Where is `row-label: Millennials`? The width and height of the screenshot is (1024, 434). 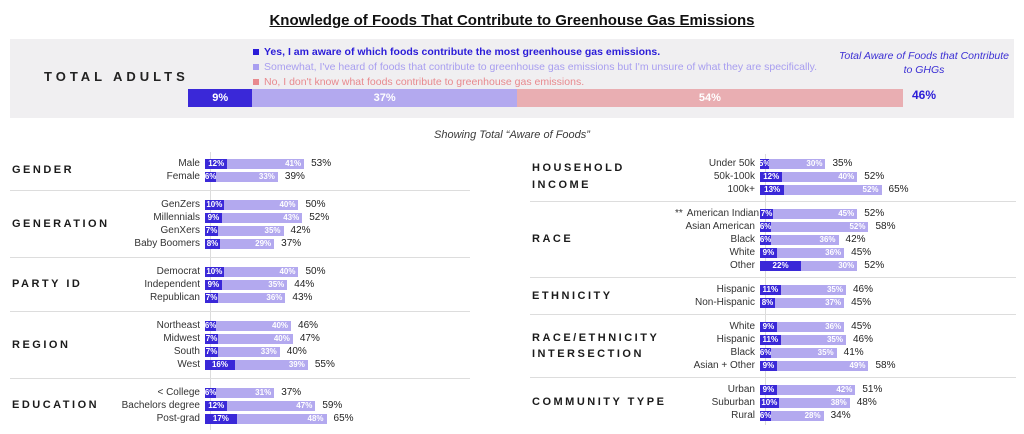 row-label: Millennials is located at coordinates (176, 217).